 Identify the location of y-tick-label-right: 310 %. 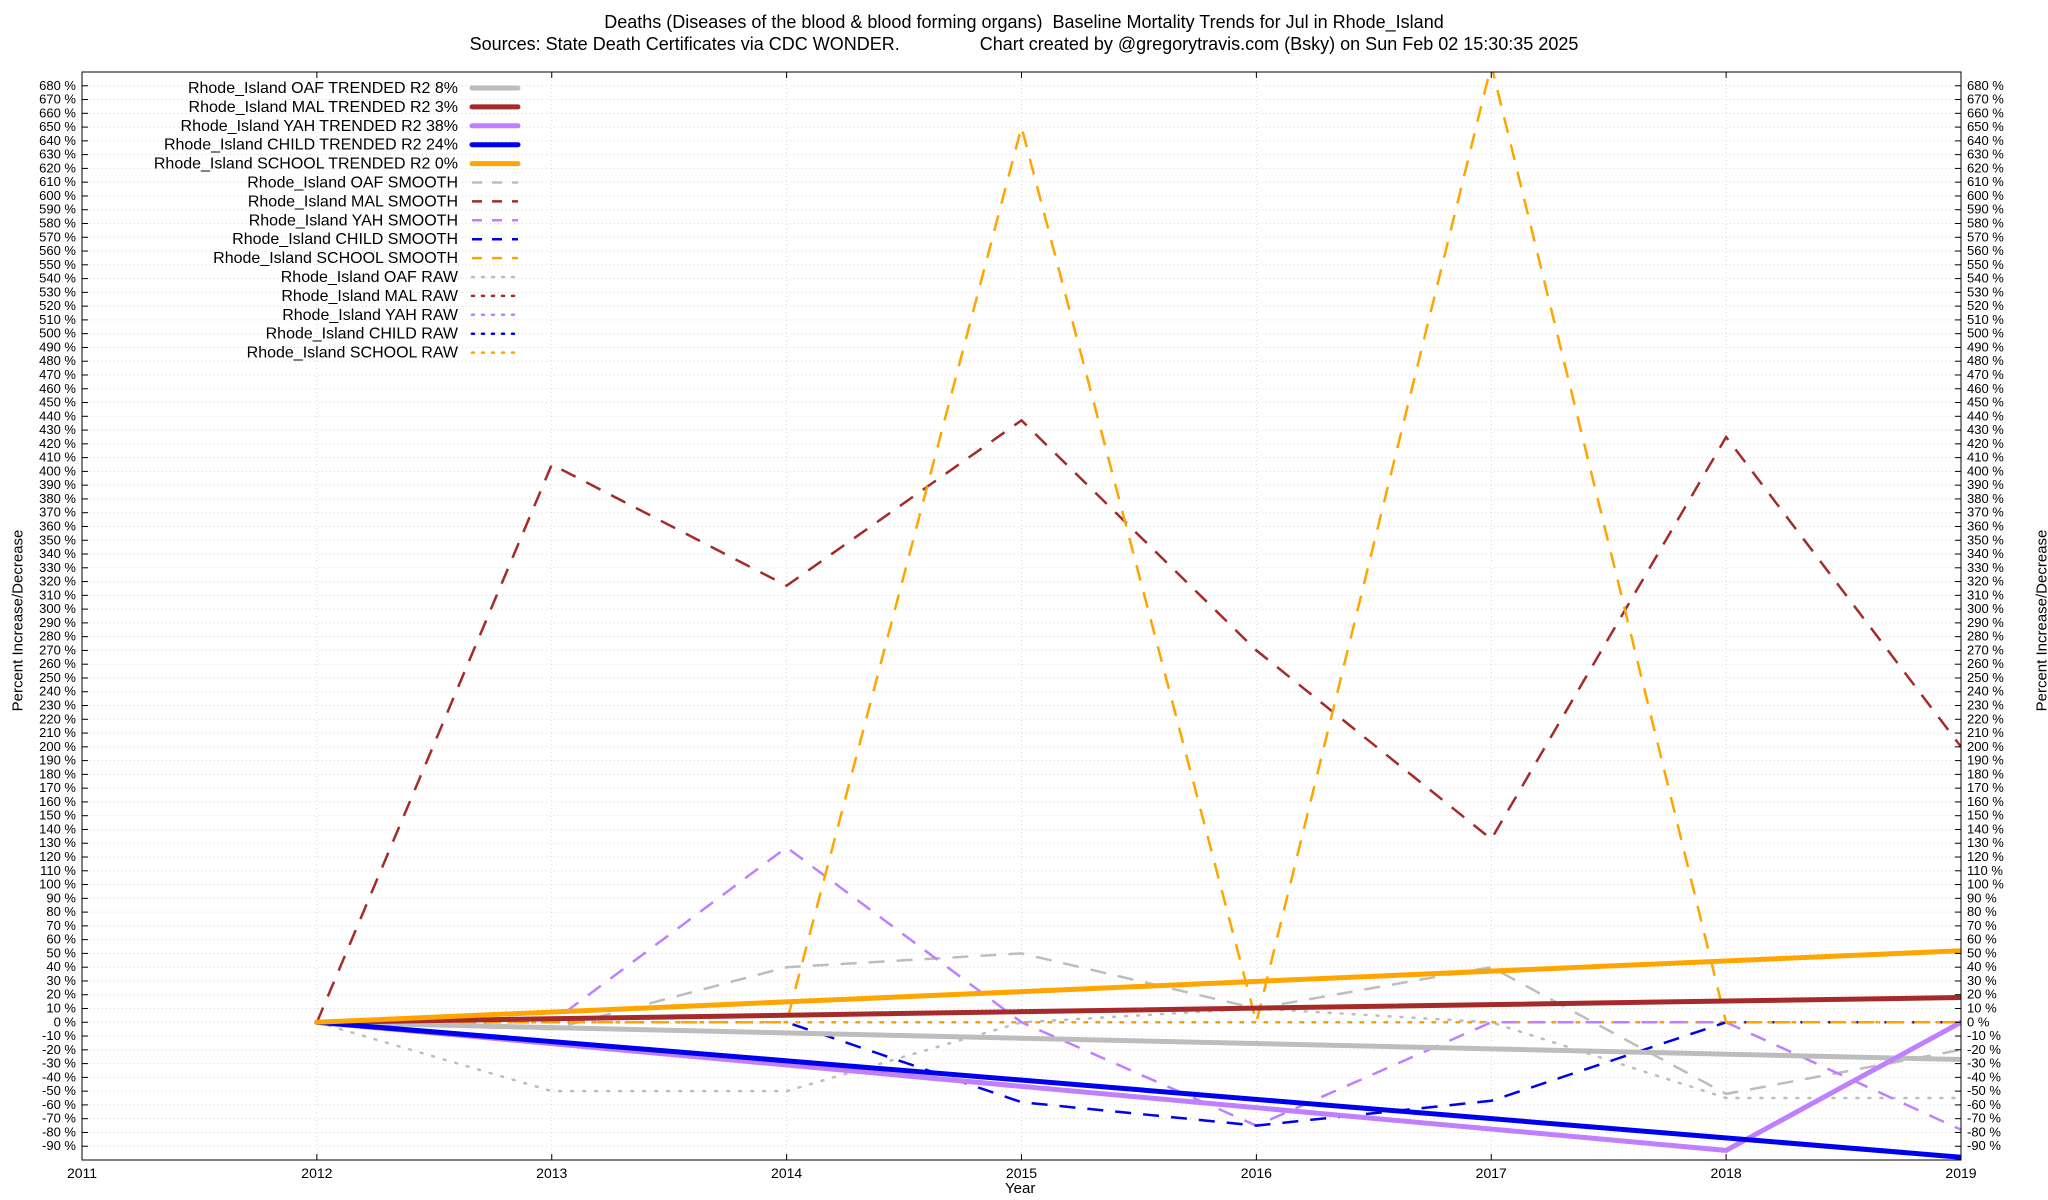
(1985, 594).